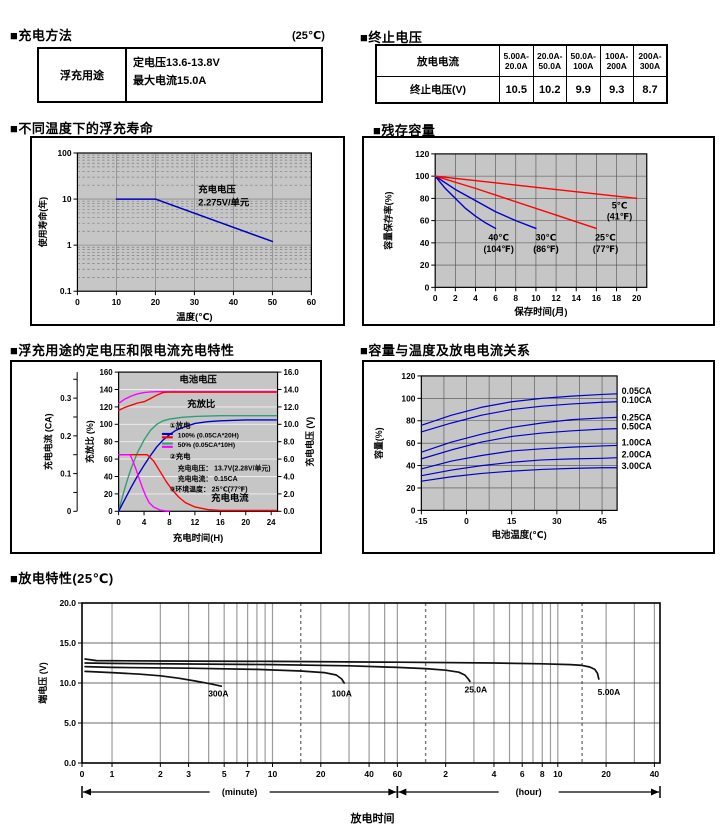 This screenshot has height=839, width=720. What do you see at coordinates (605, 238) in the screenshot?
I see `svg-text: 25℃` at bounding box center [605, 238].